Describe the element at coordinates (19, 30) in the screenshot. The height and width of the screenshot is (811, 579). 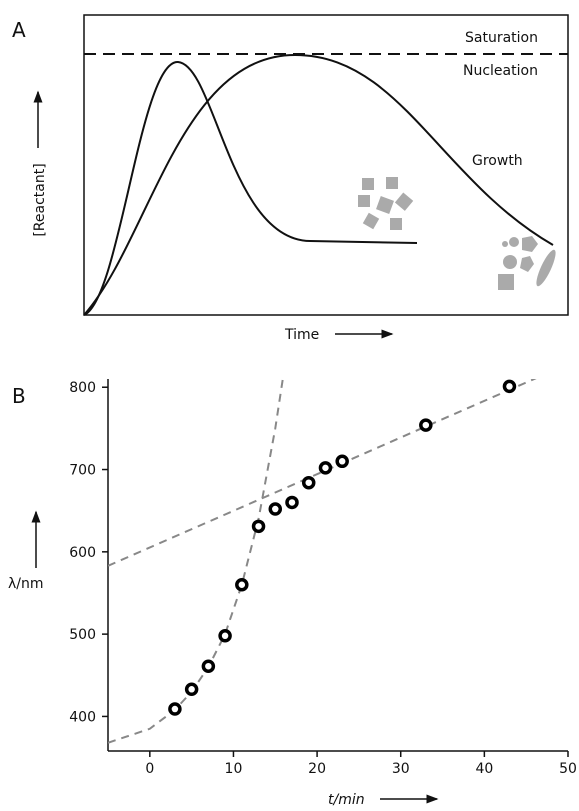
I see `panel-label: A` at that location.